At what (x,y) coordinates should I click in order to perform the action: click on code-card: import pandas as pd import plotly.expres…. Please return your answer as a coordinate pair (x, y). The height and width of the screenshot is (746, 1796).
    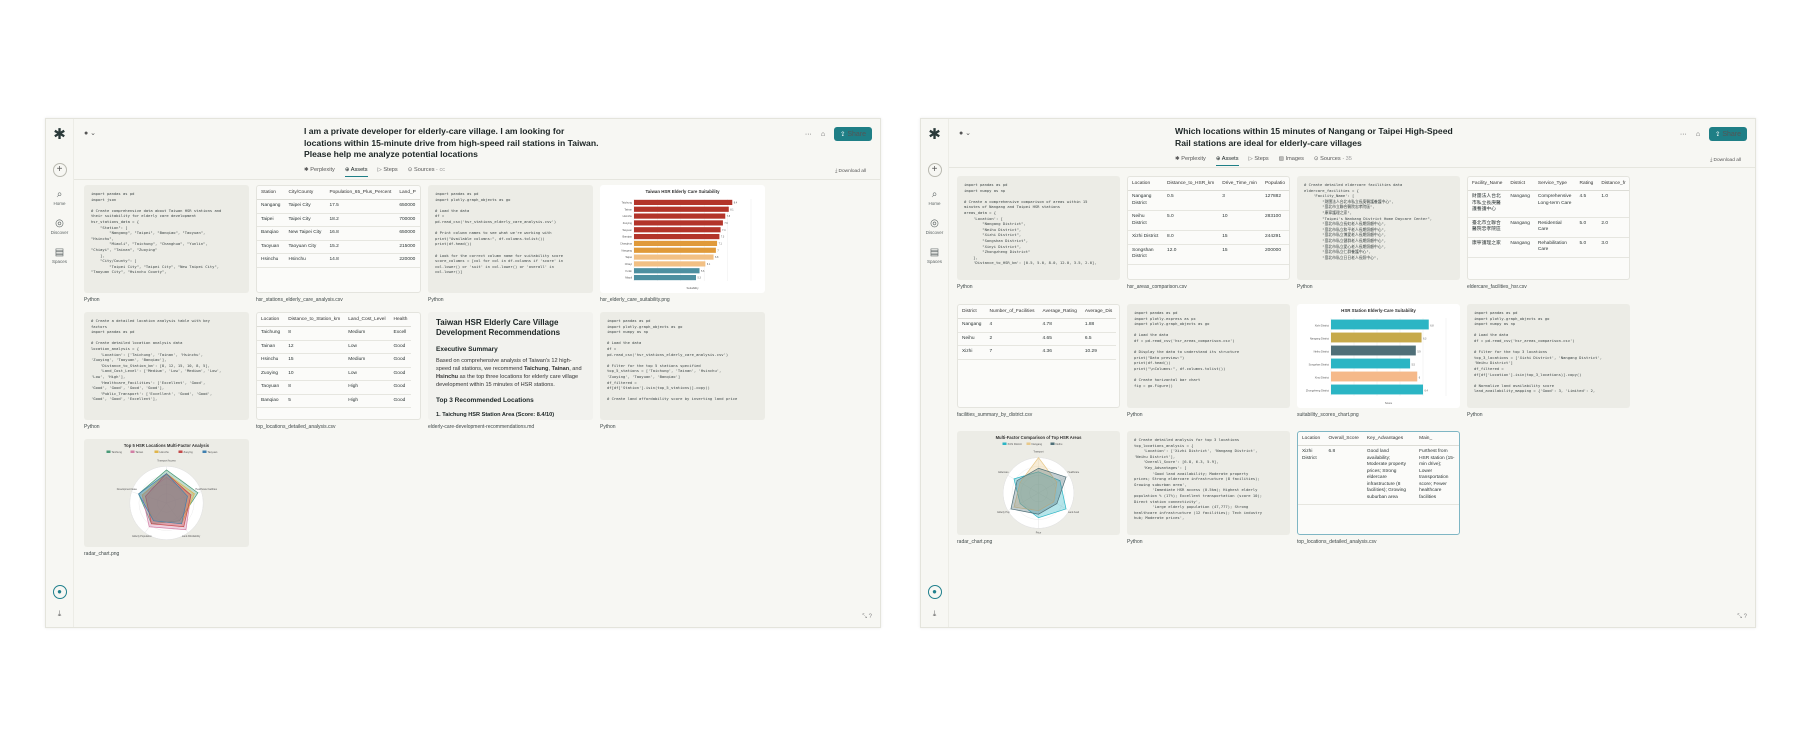
    Looking at the image, I should click on (1208, 356).